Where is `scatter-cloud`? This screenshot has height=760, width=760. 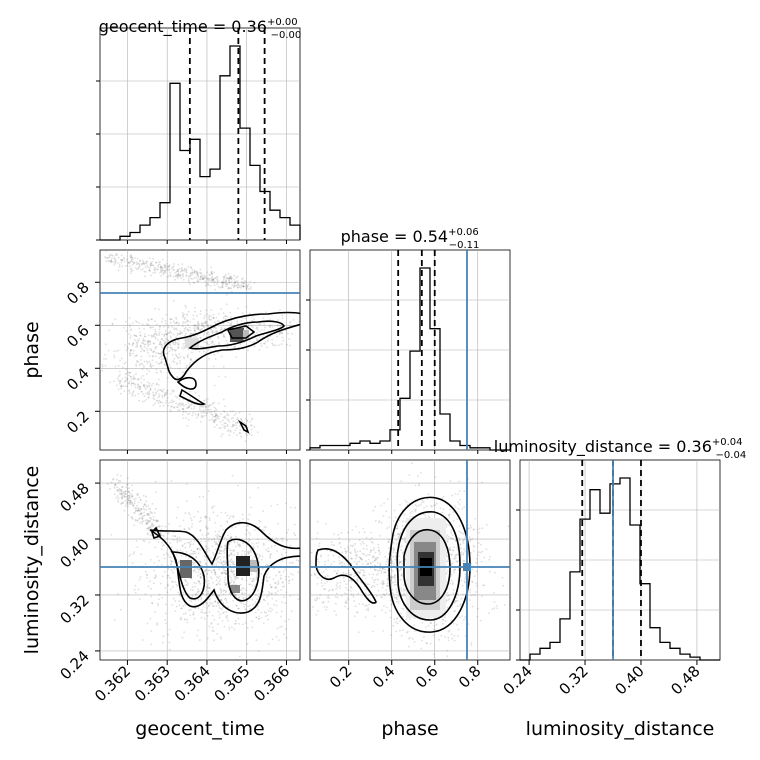
scatter-cloud is located at coordinates (136, 505).